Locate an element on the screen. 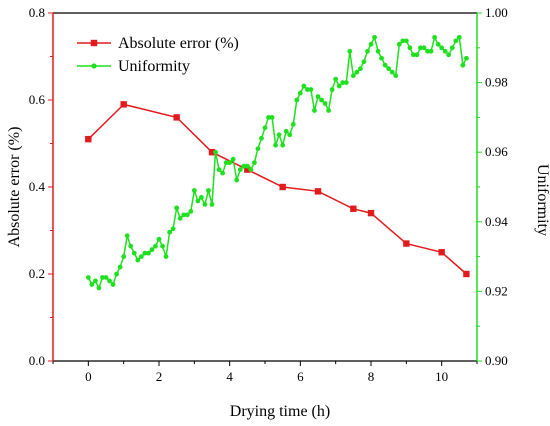 This screenshot has width=550, height=426. y-tick-label-left: 0.8 is located at coordinates (37, 12).